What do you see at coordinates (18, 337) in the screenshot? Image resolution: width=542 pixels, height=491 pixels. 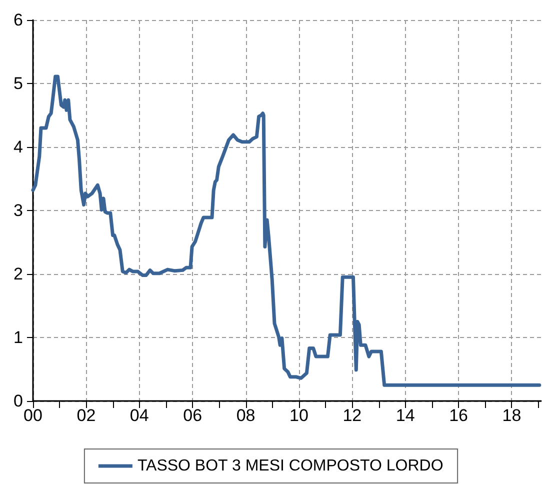 I see `y-tick-label: 1` at bounding box center [18, 337].